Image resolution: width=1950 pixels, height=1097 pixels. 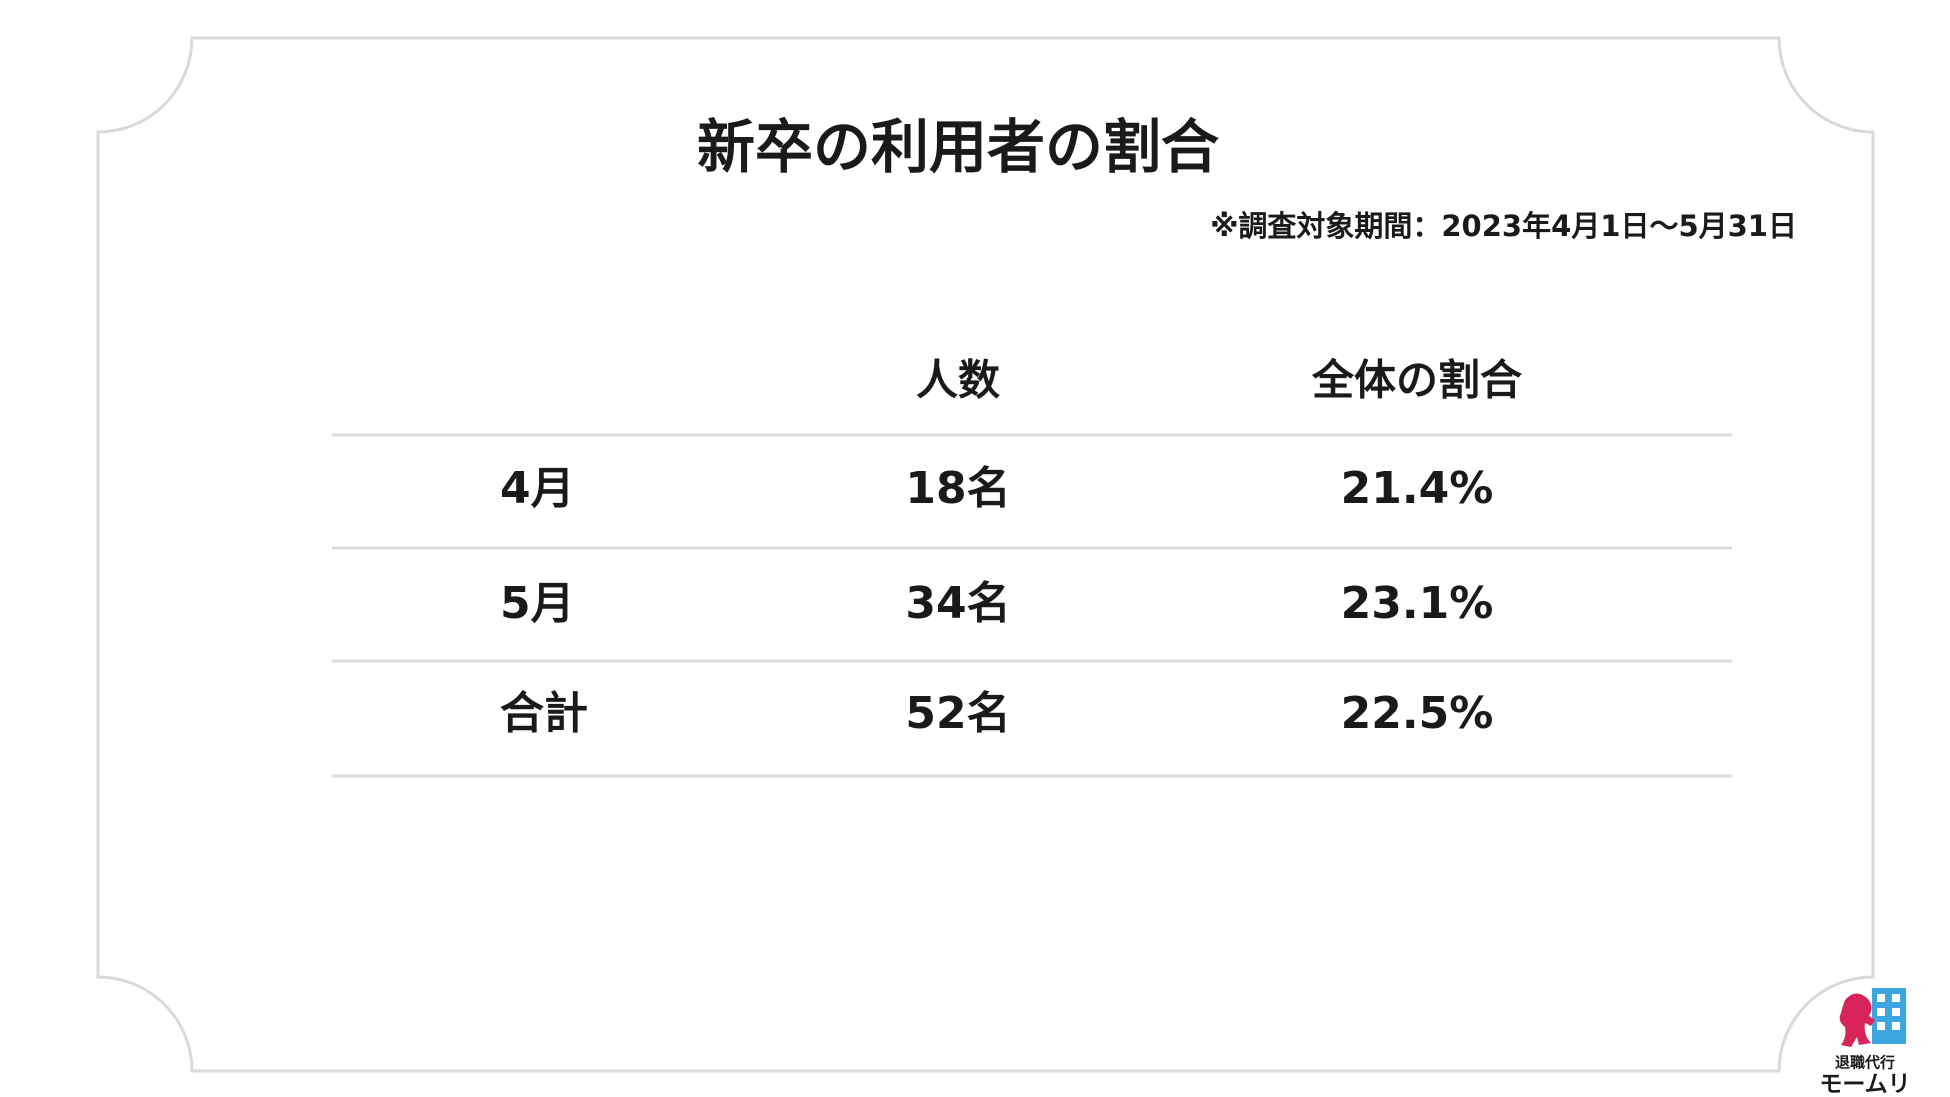 I want to click on logo-character, so click(x=1857, y=1020).